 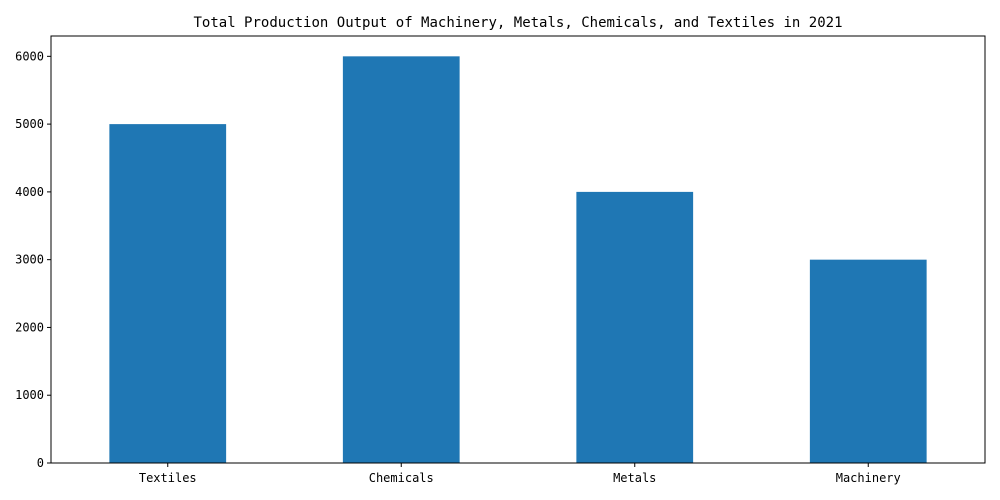 What do you see at coordinates (29, 260) in the screenshot?
I see `y-tick-label: 3000` at bounding box center [29, 260].